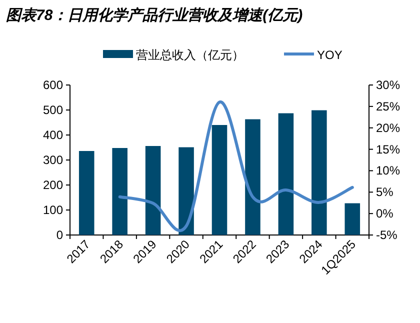 The height and width of the screenshot is (323, 420). I want to click on y2-tick-label: 5%, so click(385, 192).